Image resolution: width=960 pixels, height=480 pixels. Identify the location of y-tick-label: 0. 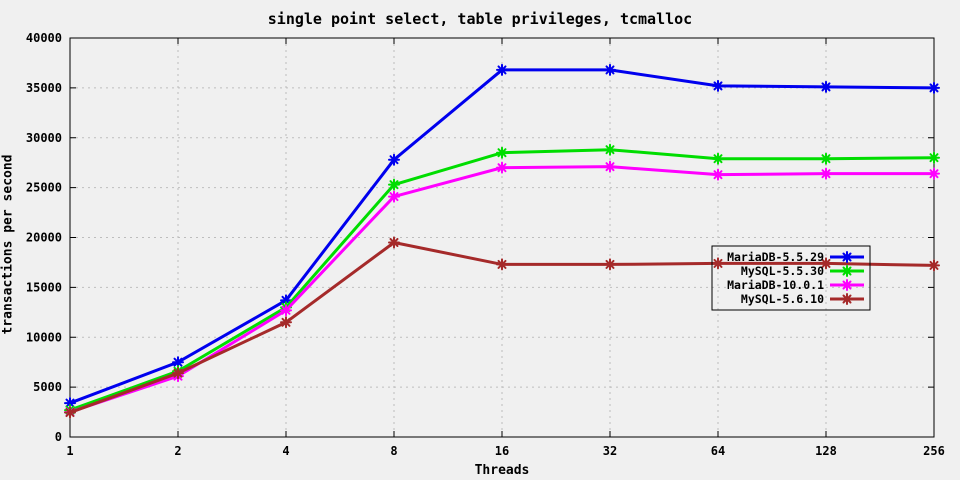
(58, 437).